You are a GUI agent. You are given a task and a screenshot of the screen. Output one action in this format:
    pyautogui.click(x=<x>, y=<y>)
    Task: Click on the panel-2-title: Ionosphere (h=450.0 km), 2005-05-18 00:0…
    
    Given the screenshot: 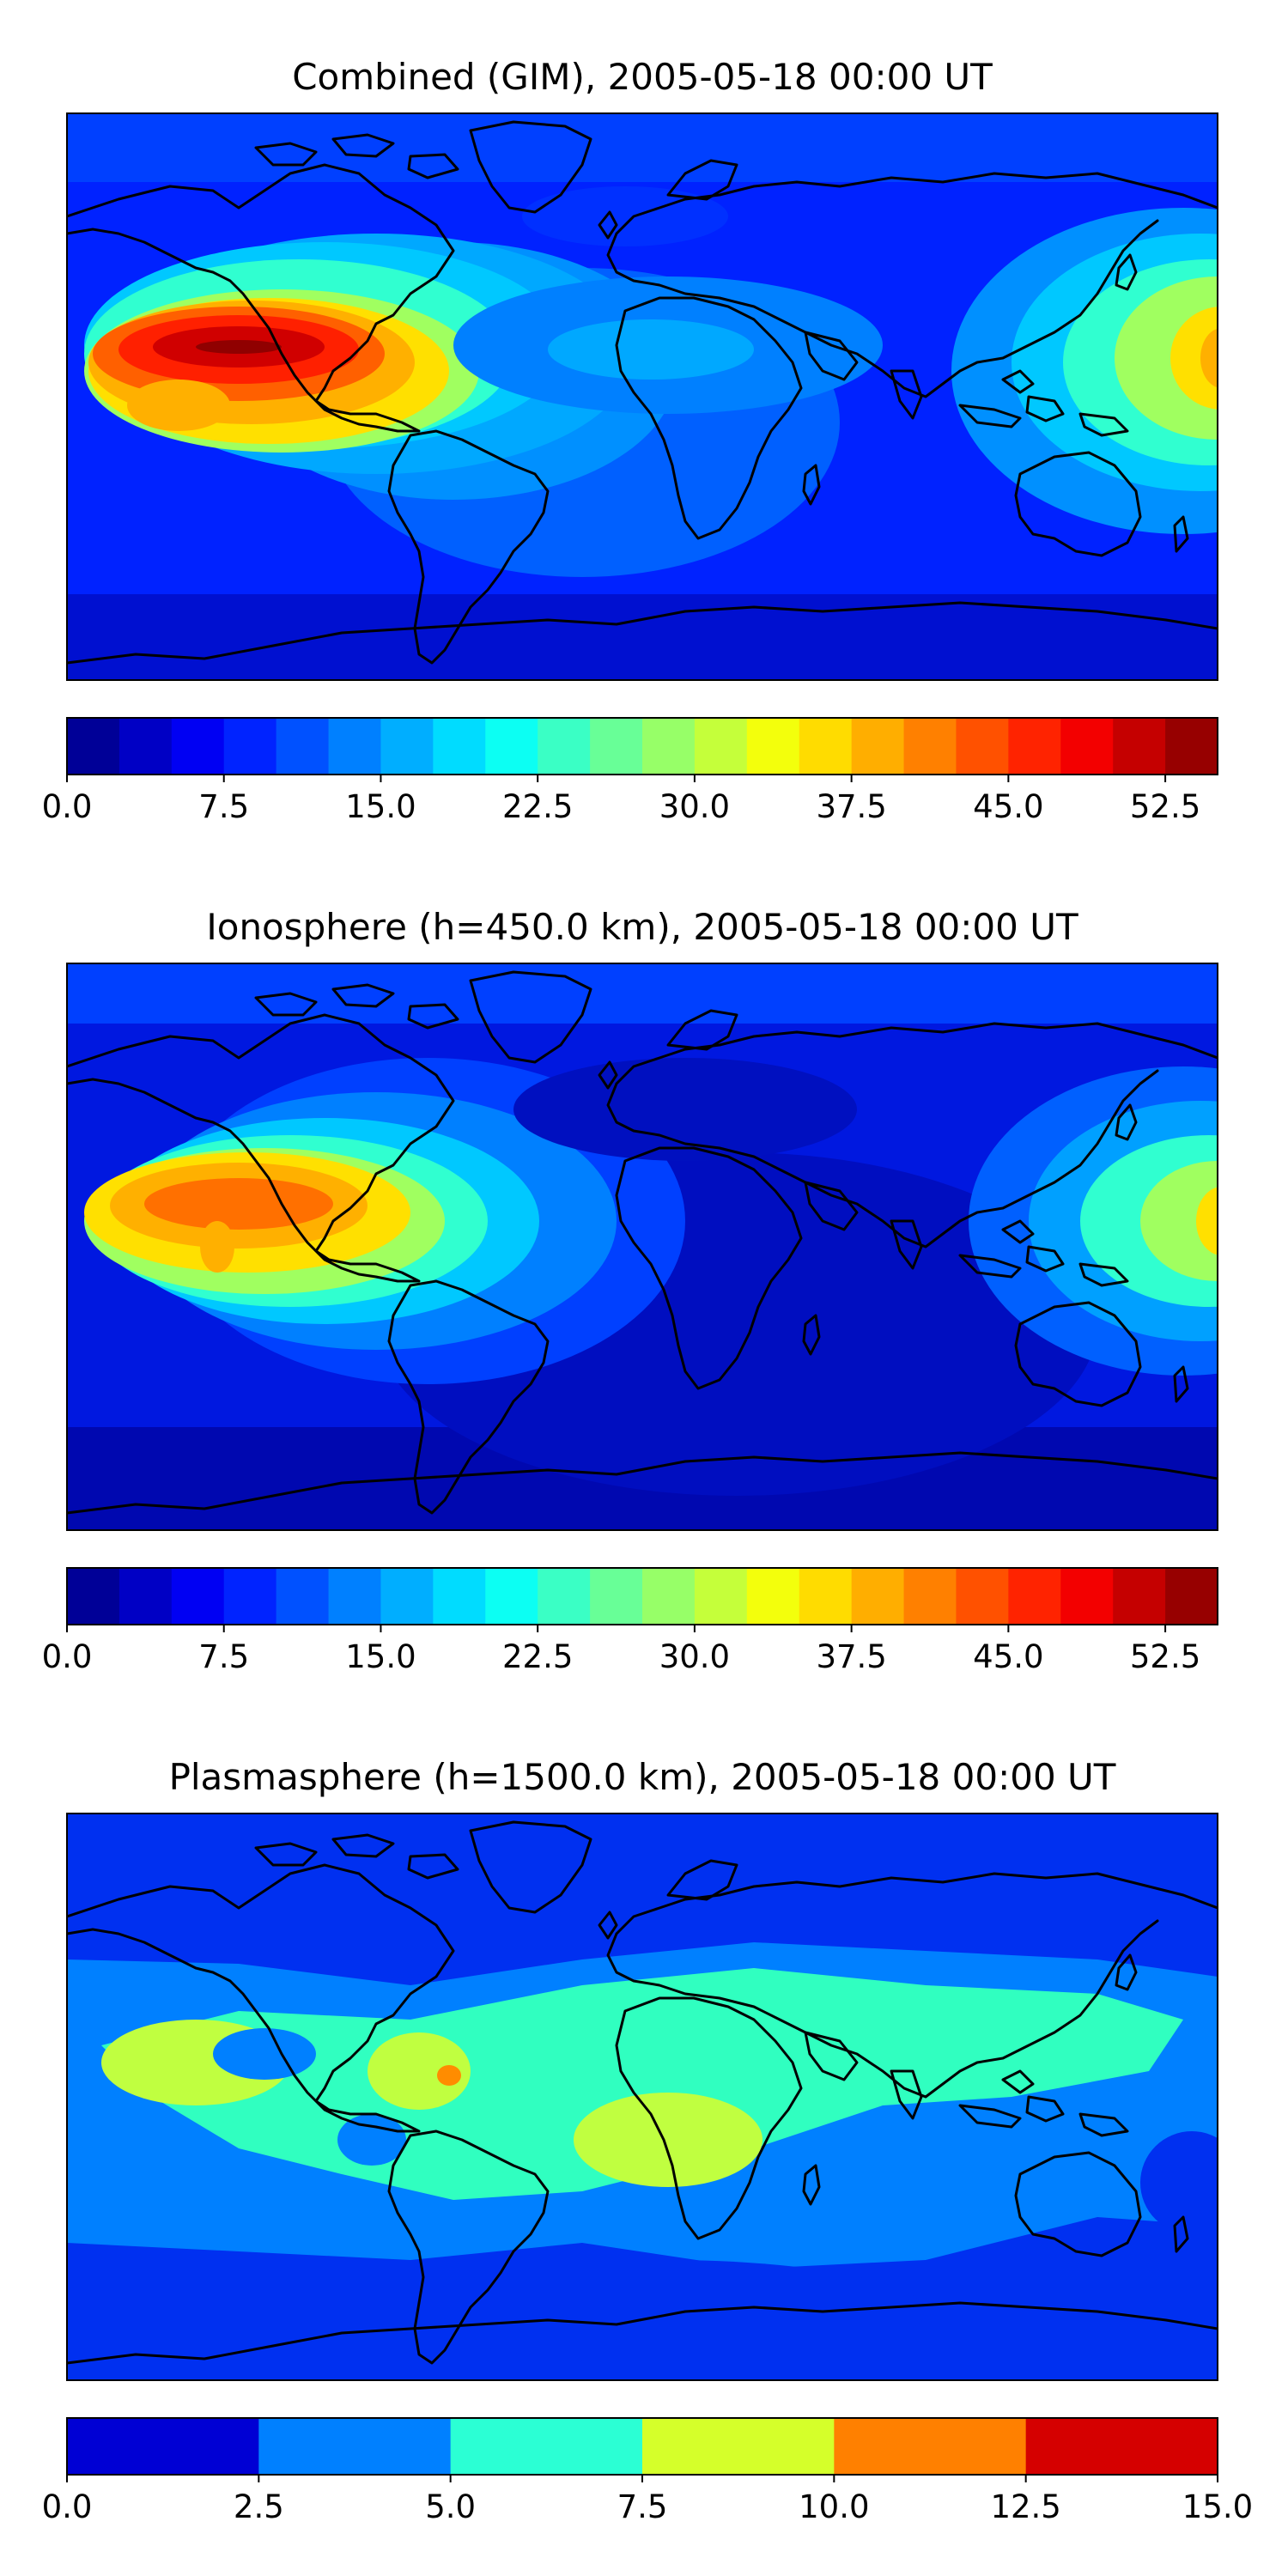 What is the action you would take?
    pyautogui.click(x=642, y=927)
    